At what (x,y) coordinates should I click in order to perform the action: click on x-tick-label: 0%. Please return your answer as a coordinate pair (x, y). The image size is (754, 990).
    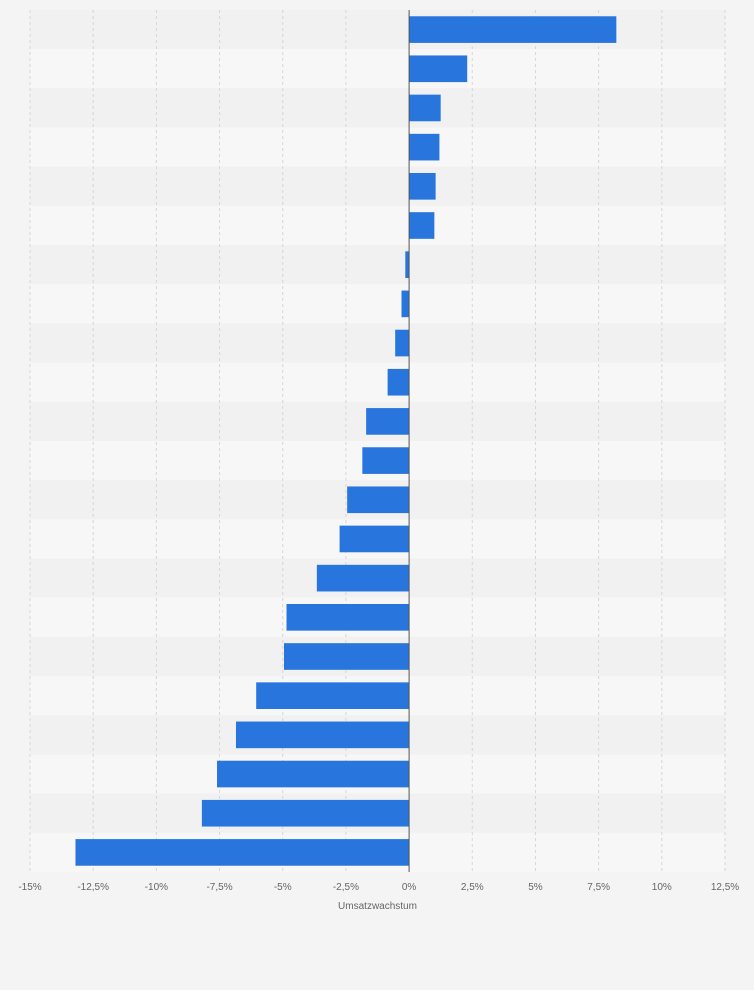
    Looking at the image, I should click on (409, 887).